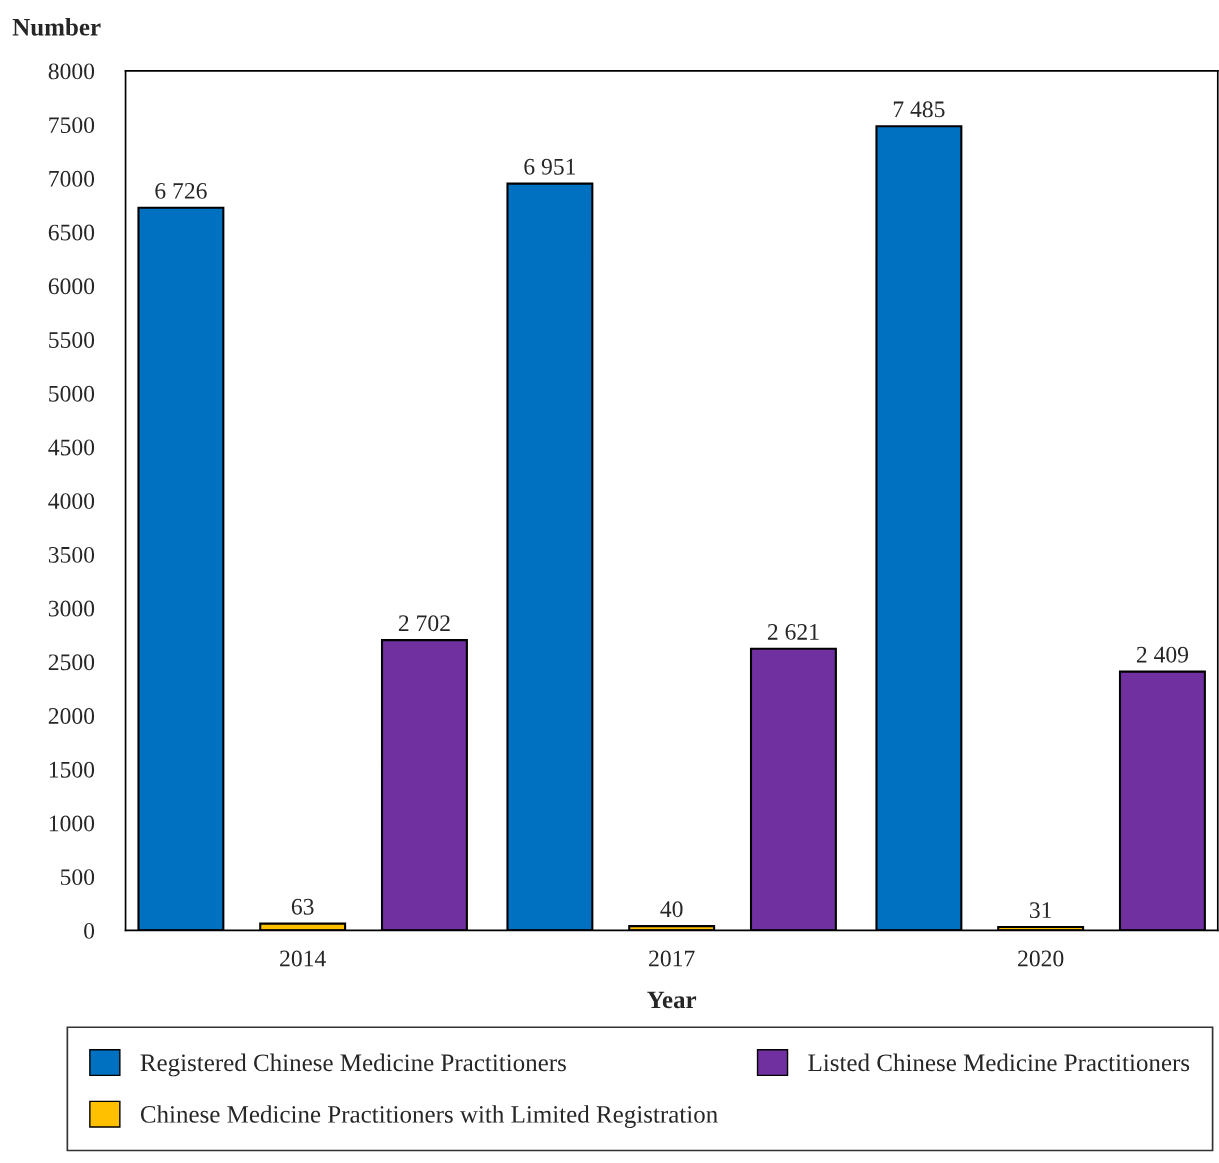 This screenshot has height=1163, width=1219. Describe the element at coordinates (72, 393) in the screenshot. I see `y-tick-label: 5000` at that location.